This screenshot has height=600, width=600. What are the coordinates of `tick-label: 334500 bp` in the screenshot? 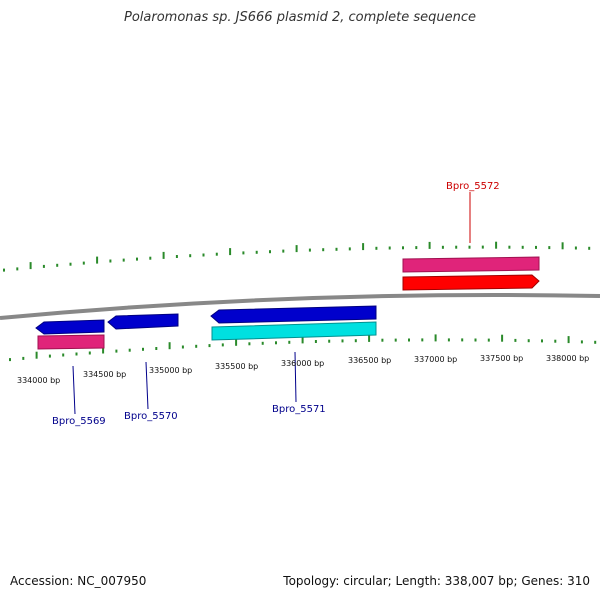 It's located at (104, 374).